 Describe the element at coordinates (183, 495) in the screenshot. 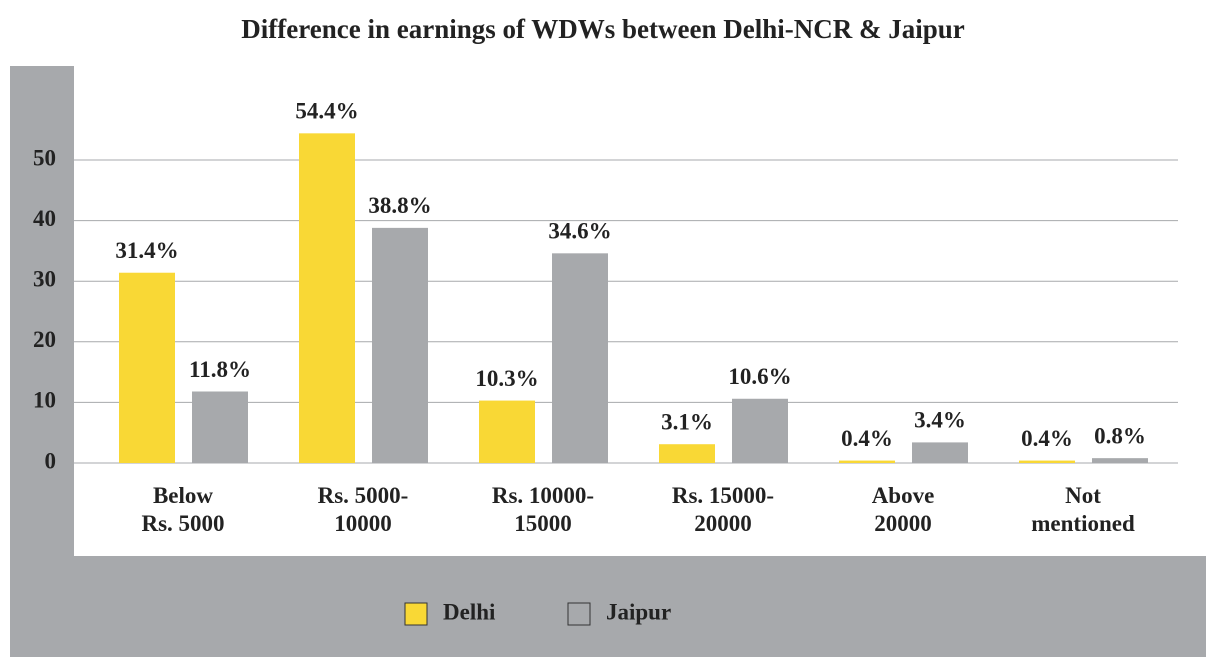

I see `x-tick-line: Below` at that location.